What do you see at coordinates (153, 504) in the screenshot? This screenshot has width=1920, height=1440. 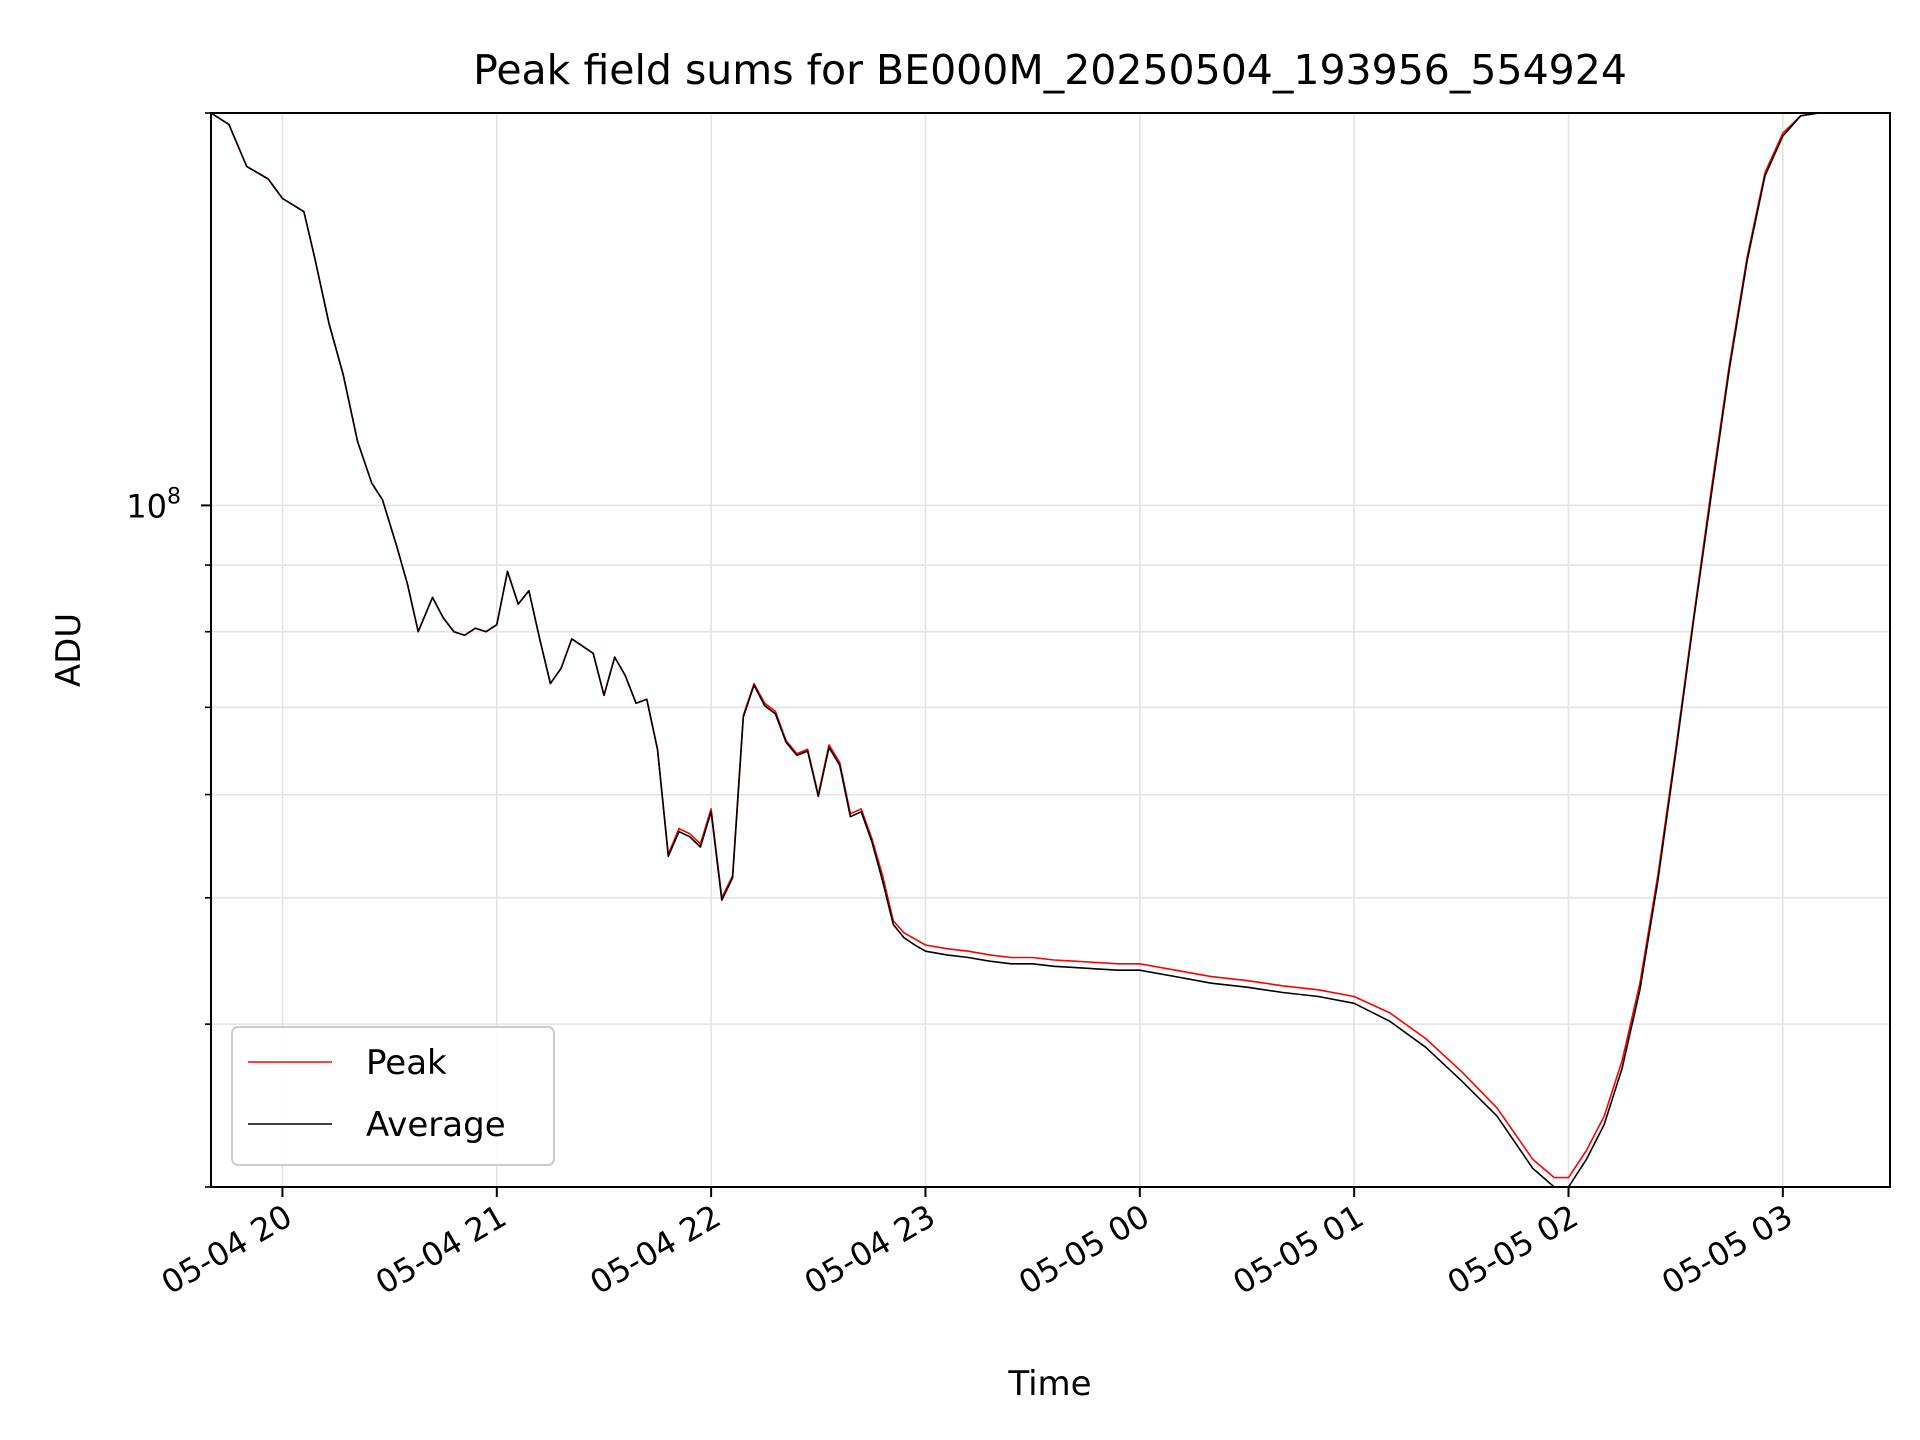 I see `y-tick-label: 108` at bounding box center [153, 504].